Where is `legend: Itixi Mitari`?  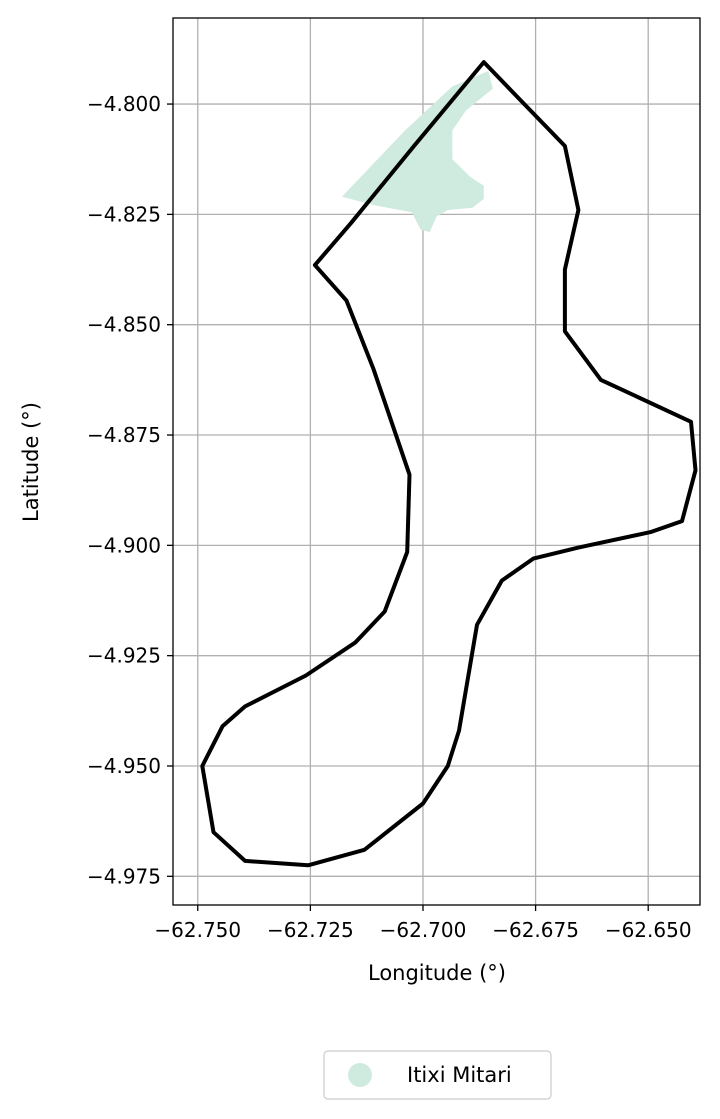 legend: Itixi Mitari is located at coordinates (437, 1075).